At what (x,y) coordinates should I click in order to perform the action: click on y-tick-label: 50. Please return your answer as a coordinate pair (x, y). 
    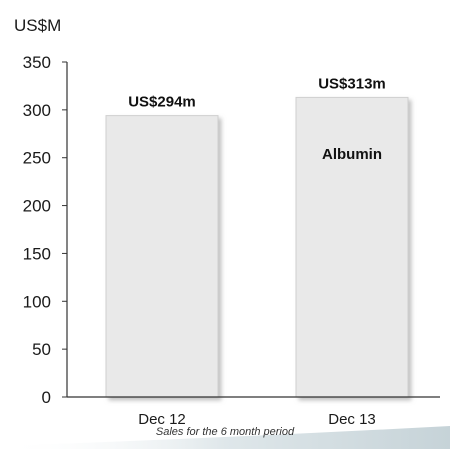
    Looking at the image, I should click on (41, 349).